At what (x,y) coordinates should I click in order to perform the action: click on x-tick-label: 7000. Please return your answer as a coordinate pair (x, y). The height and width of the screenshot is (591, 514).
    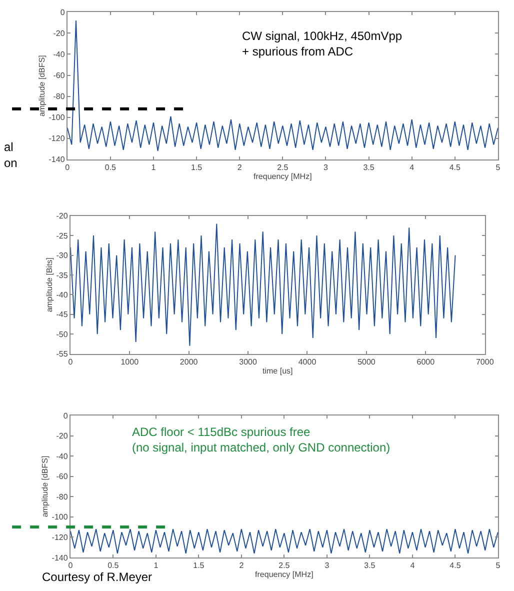
    Looking at the image, I should click on (485, 361).